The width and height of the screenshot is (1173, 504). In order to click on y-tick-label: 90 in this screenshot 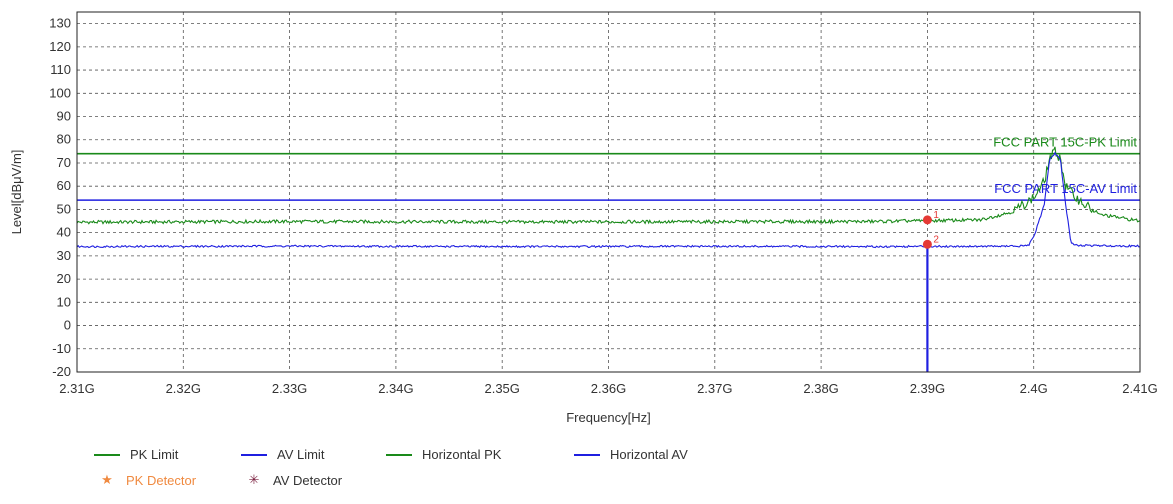, I will do `click(64, 116)`.